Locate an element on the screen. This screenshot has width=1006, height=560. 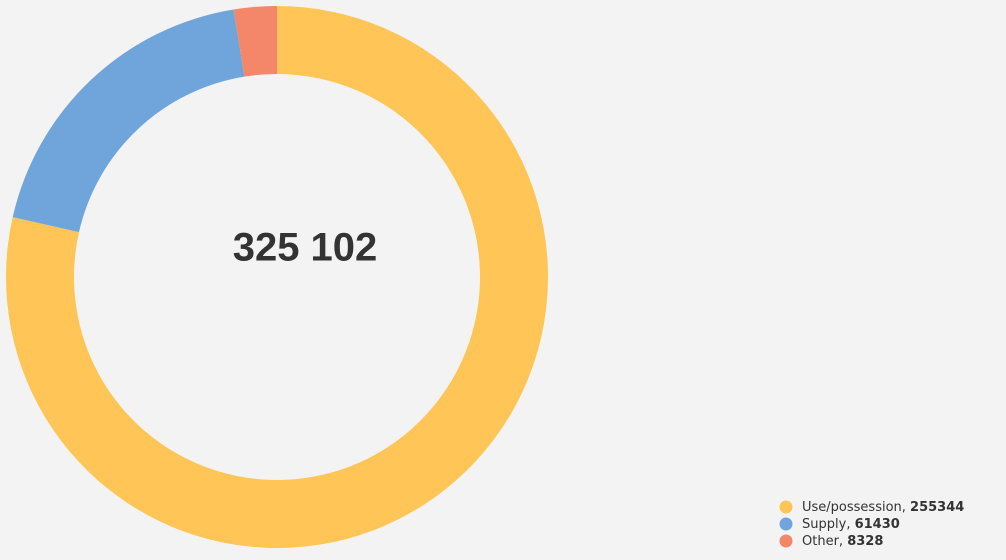
legend-entry: Use/possession, 255344 is located at coordinates (883, 507).